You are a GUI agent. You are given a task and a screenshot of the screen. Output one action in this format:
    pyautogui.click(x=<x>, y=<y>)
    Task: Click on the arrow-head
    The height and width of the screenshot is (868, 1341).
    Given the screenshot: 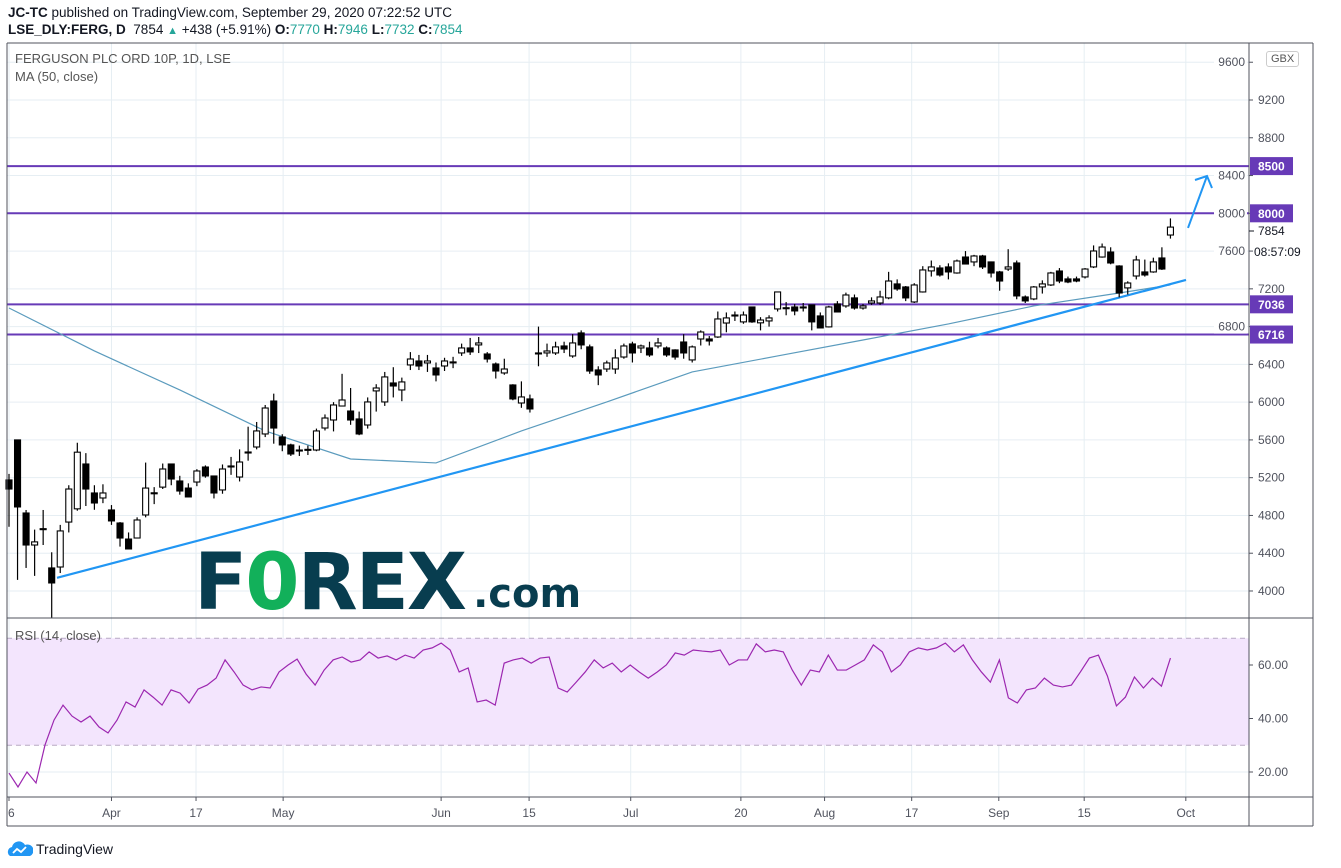 What is the action you would take?
    pyautogui.click(x=1203, y=181)
    